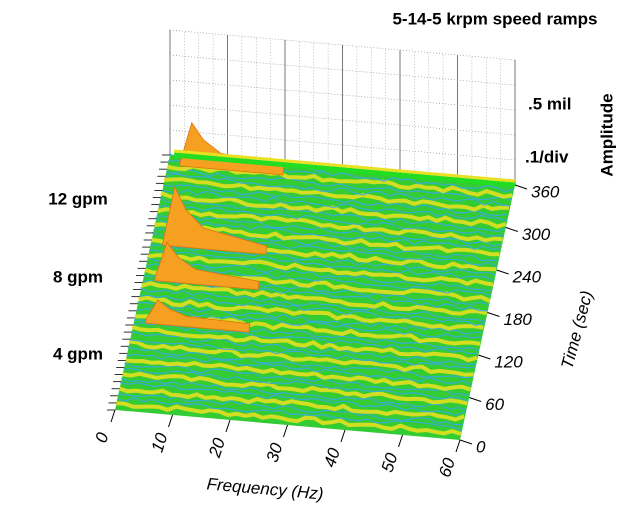  I want to click on y-tick-label: 360, so click(545, 191).